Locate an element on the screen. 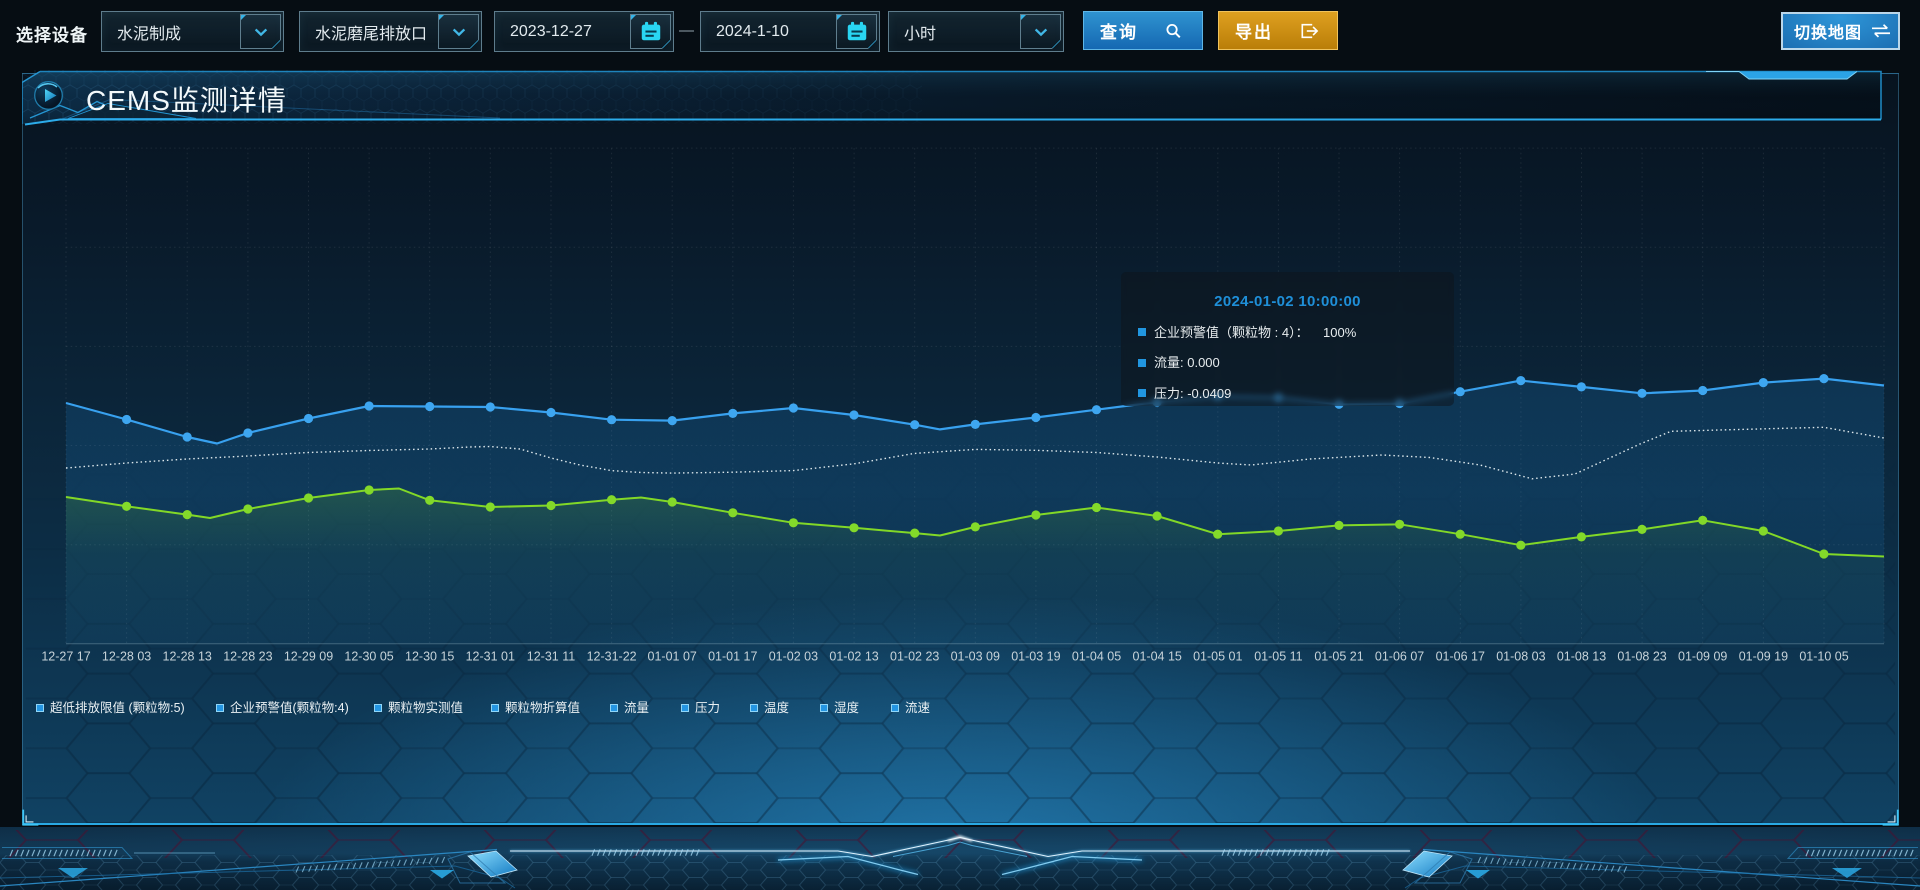 This screenshot has width=1920, height=890. svg-text: 12-28 13 is located at coordinates (187, 657).